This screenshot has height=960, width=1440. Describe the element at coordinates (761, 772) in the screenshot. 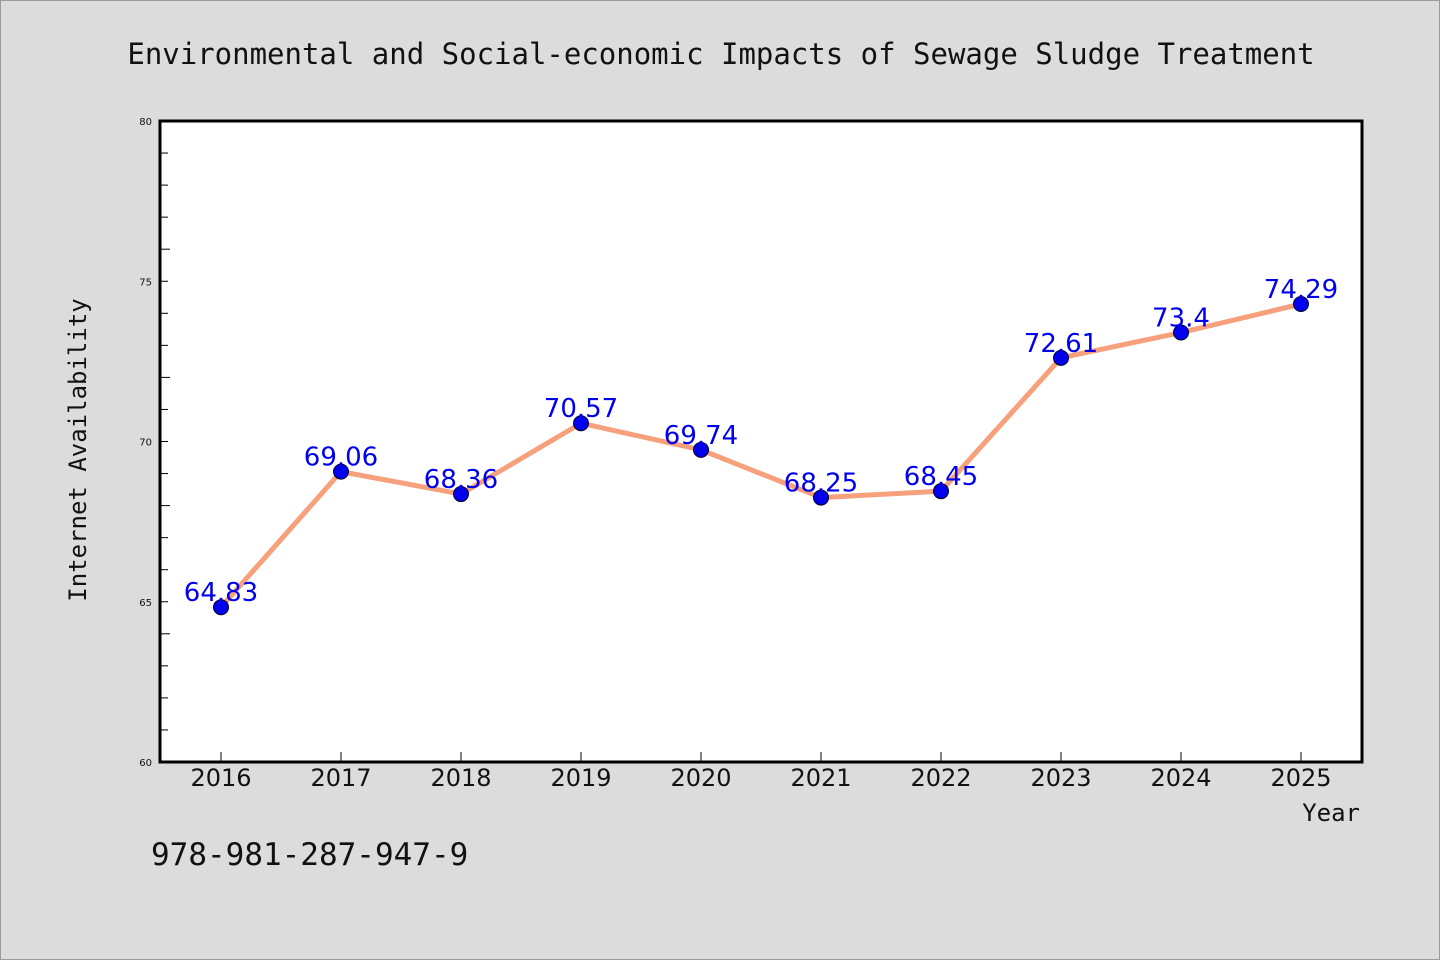

I see `x-axis-ticks: 2016 2017 2018 2019 2020 2021 2022 2023 2024 2025` at that location.